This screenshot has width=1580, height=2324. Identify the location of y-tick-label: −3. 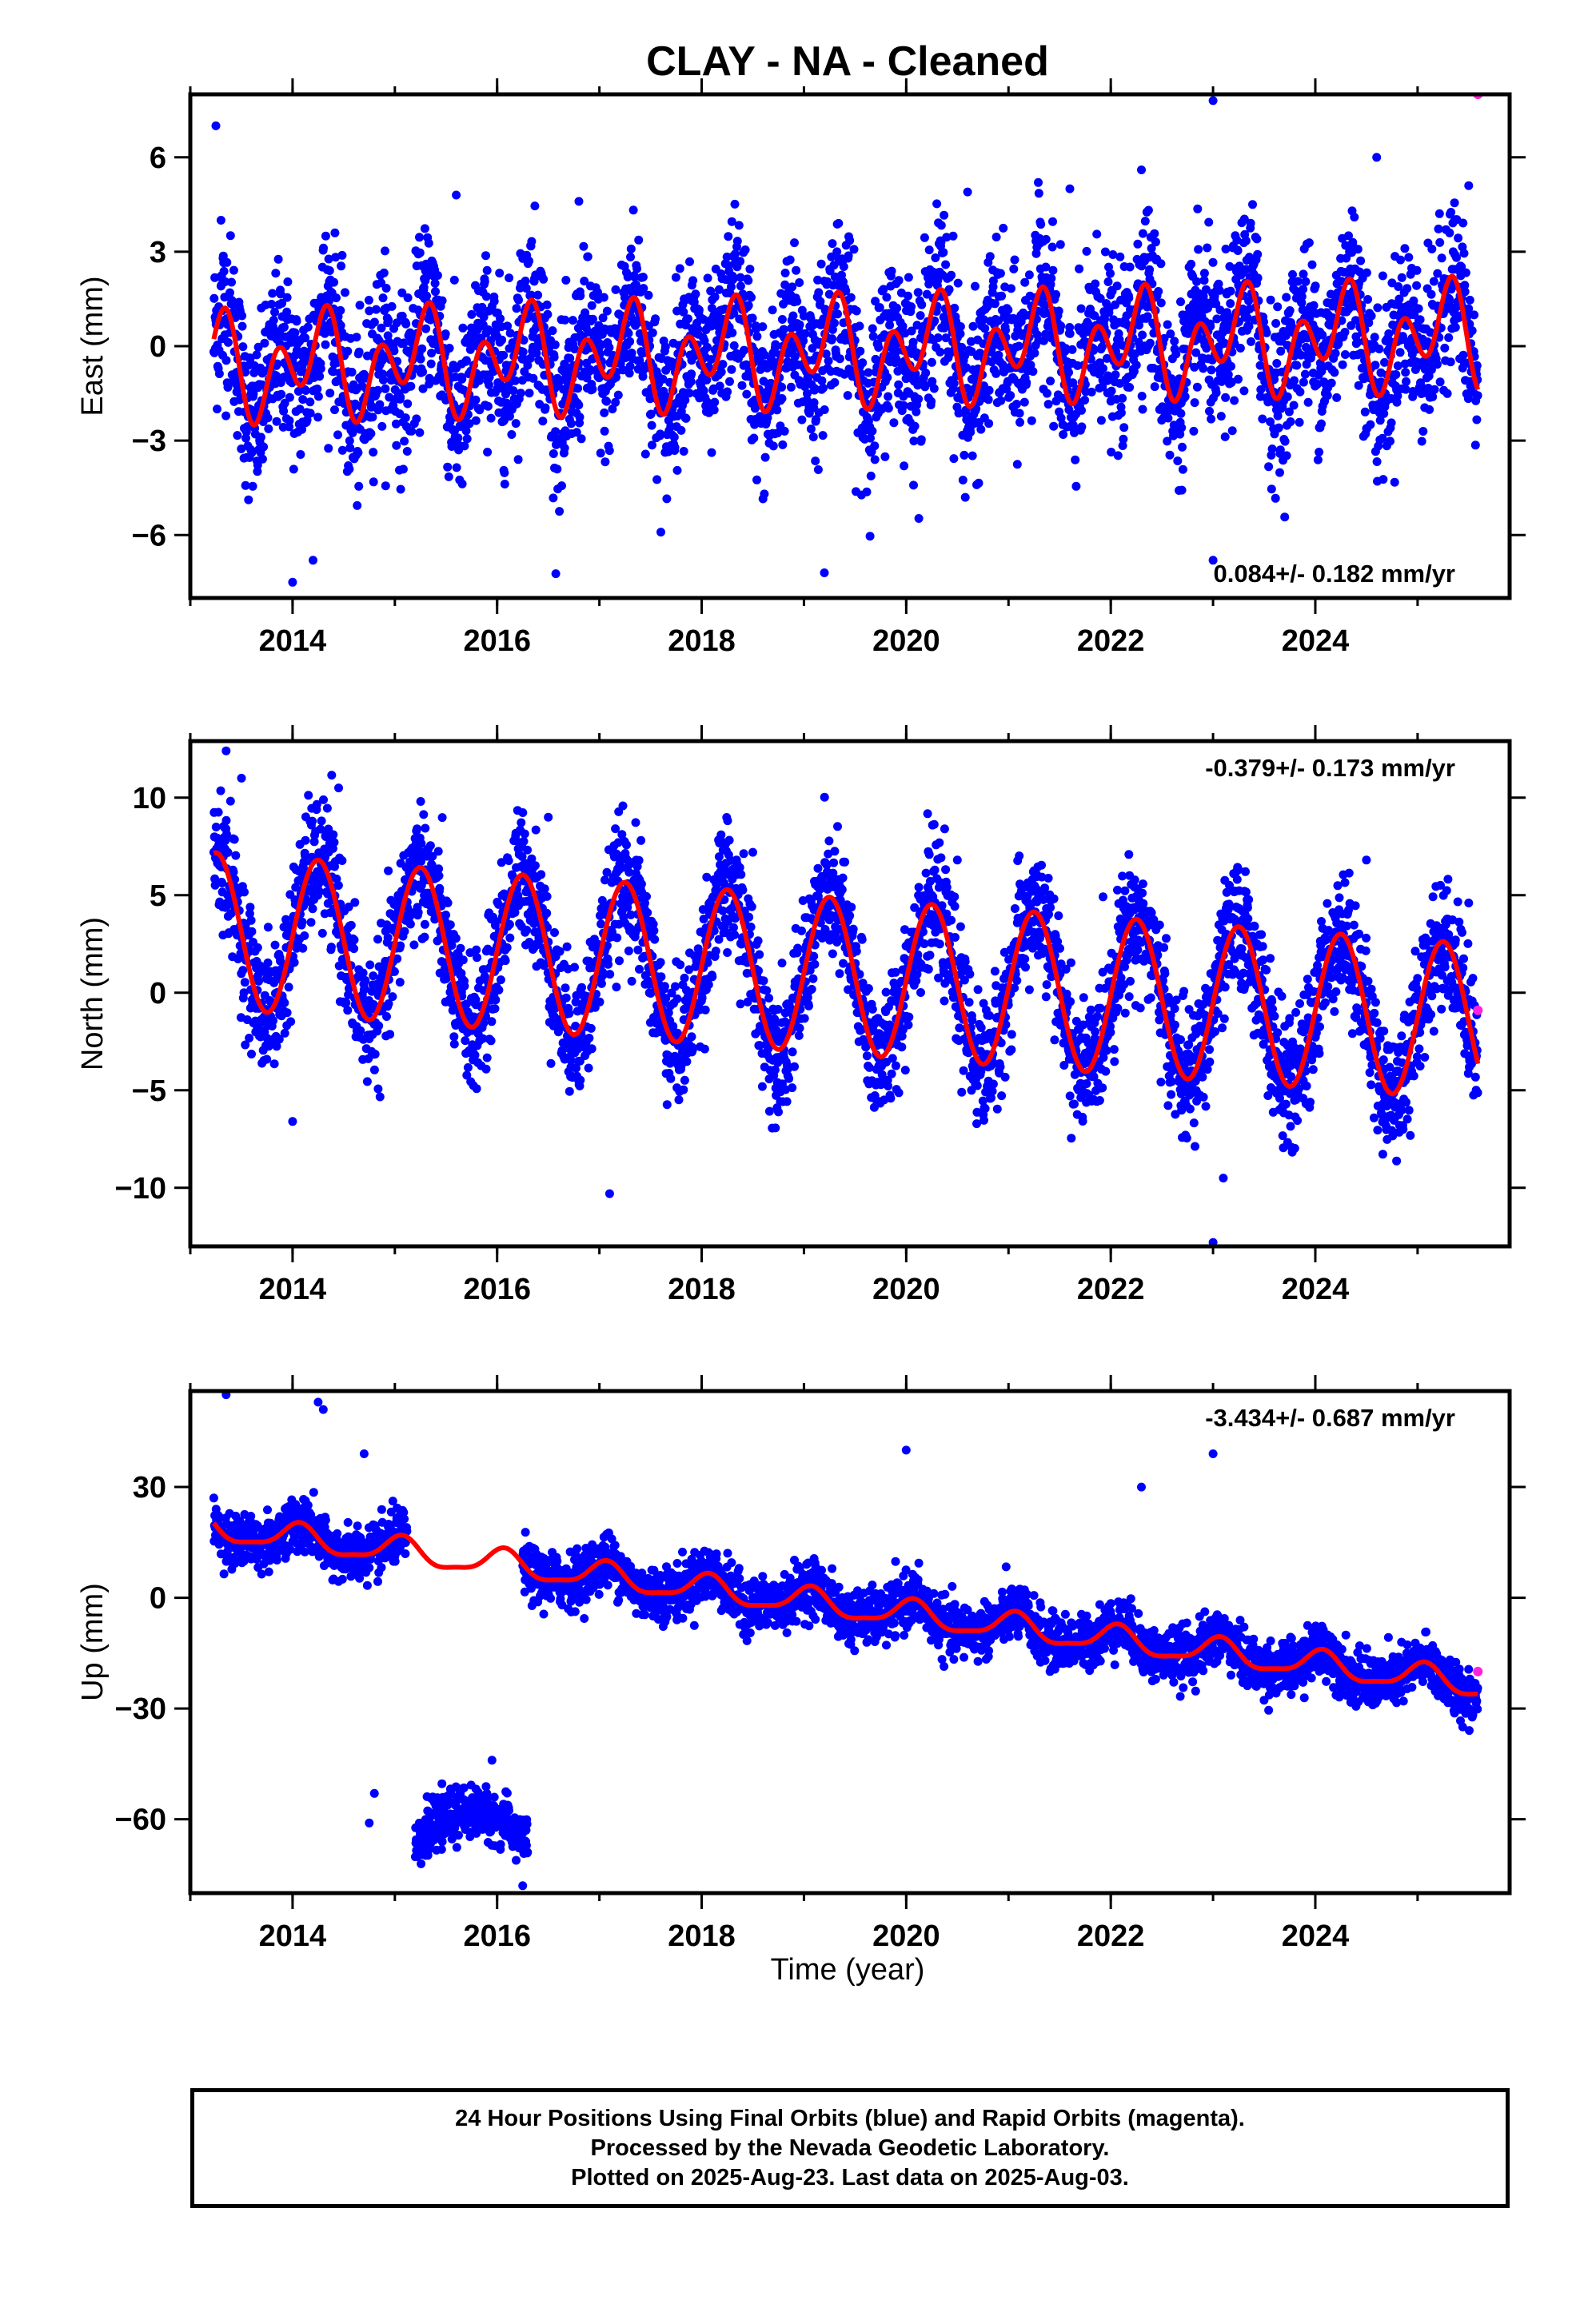
(149, 442).